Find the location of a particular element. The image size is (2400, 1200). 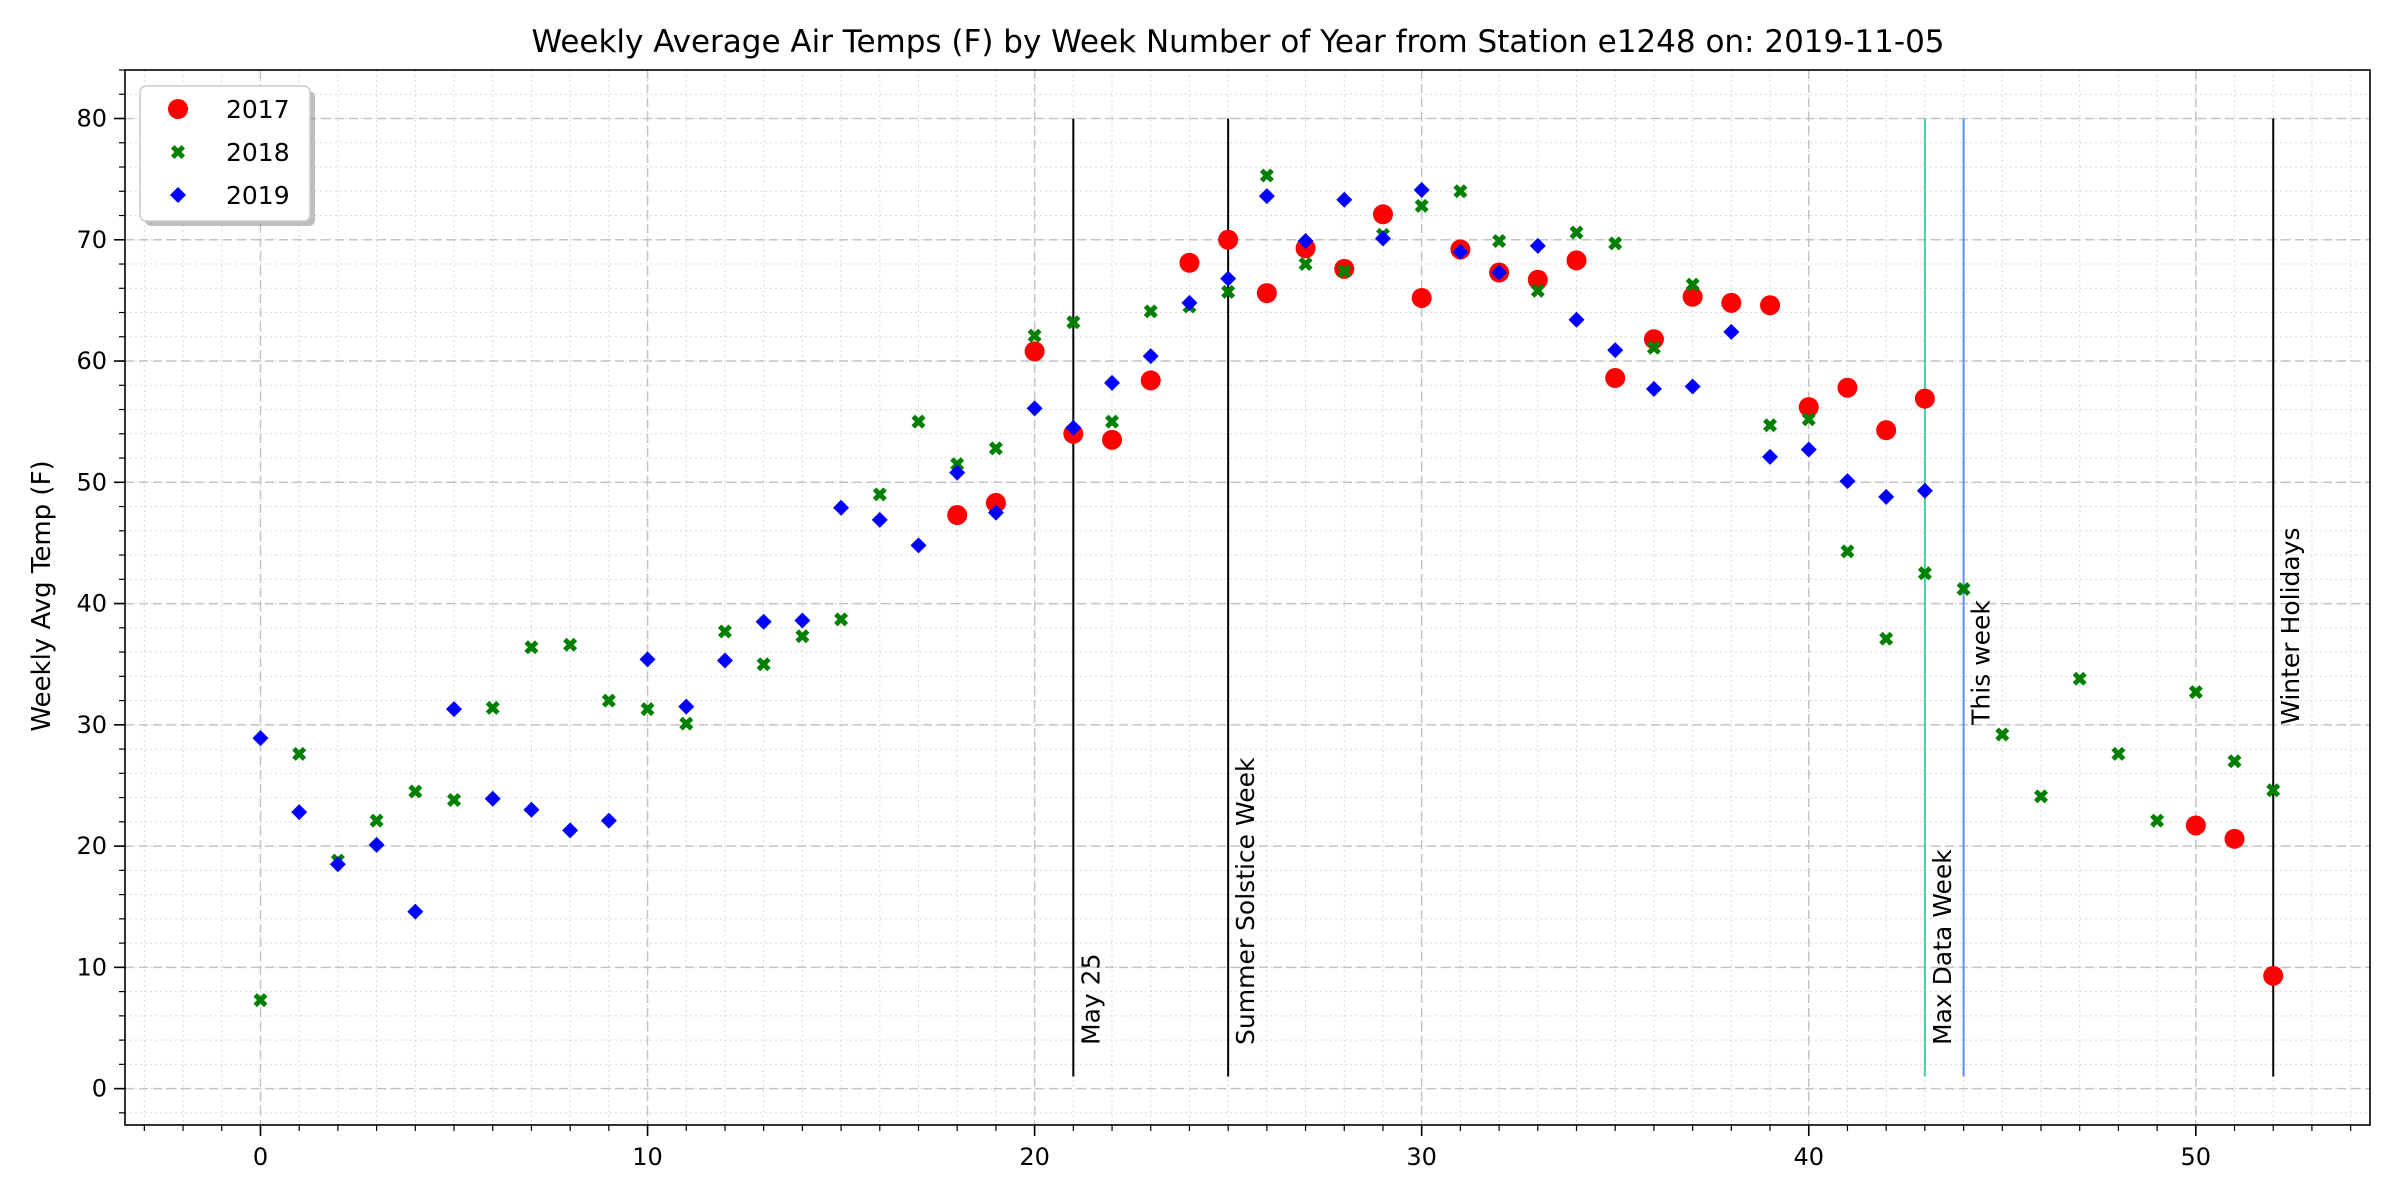

x-tick-label: 20 is located at coordinates (1034, 1157).